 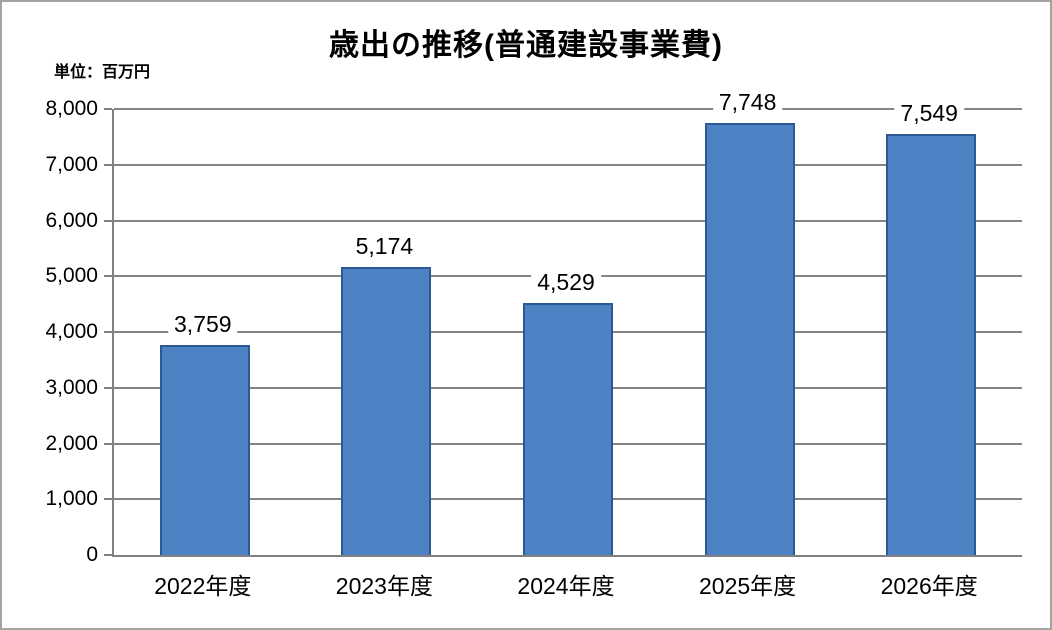 What do you see at coordinates (71, 499) in the screenshot?
I see `y-axis-tick-label: 1,000` at bounding box center [71, 499].